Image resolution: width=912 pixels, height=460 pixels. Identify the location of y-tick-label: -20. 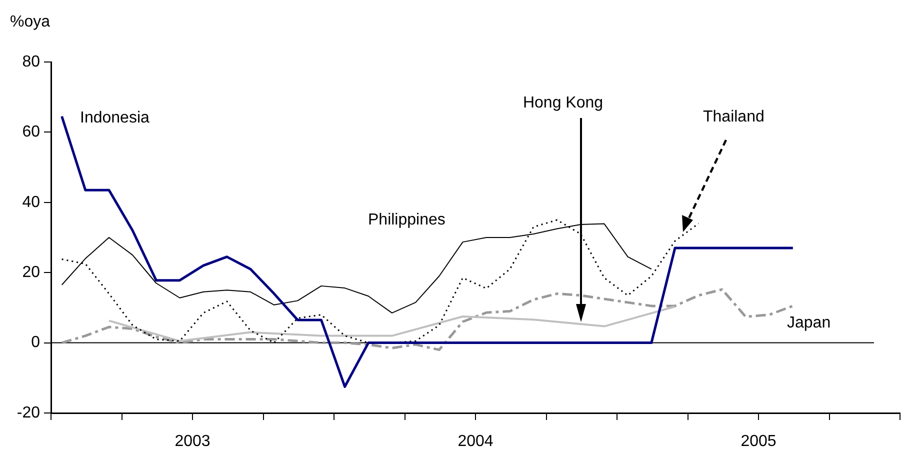
(28, 413).